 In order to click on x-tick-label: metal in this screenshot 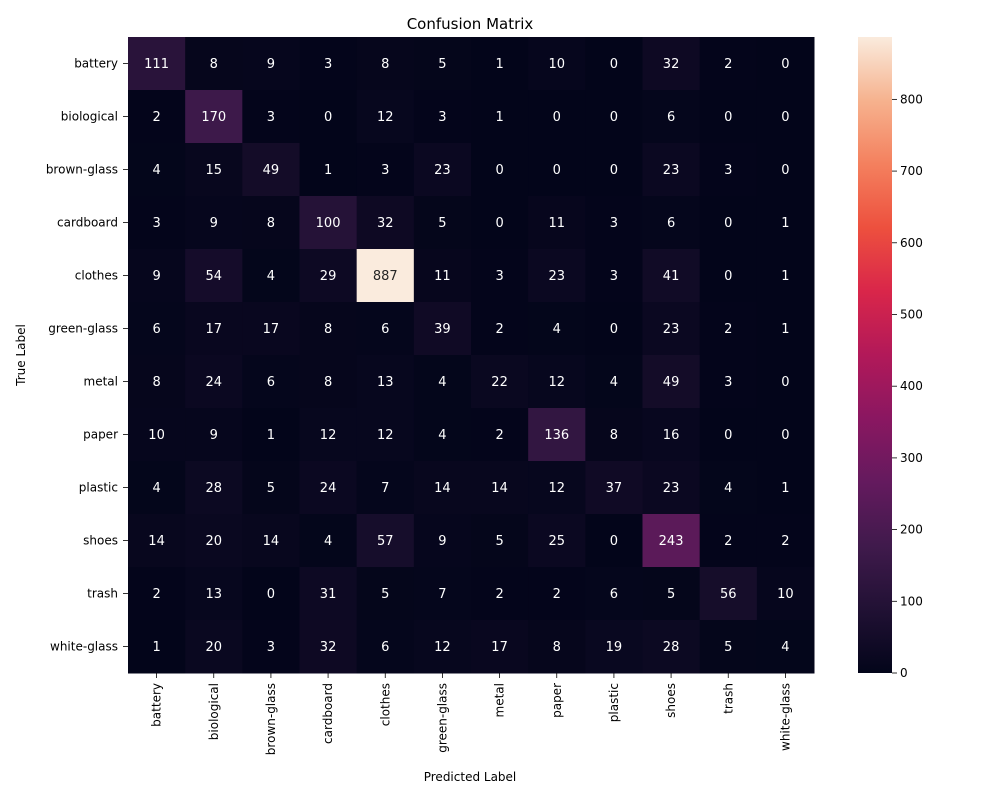, I will do `click(500, 700)`.